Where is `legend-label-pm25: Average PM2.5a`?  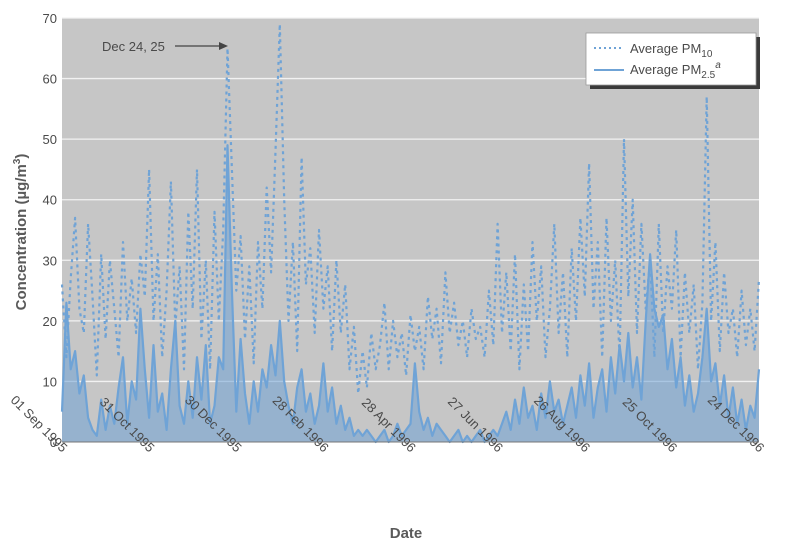 legend-label-pm25: Average PM2.5a is located at coordinates (675, 70).